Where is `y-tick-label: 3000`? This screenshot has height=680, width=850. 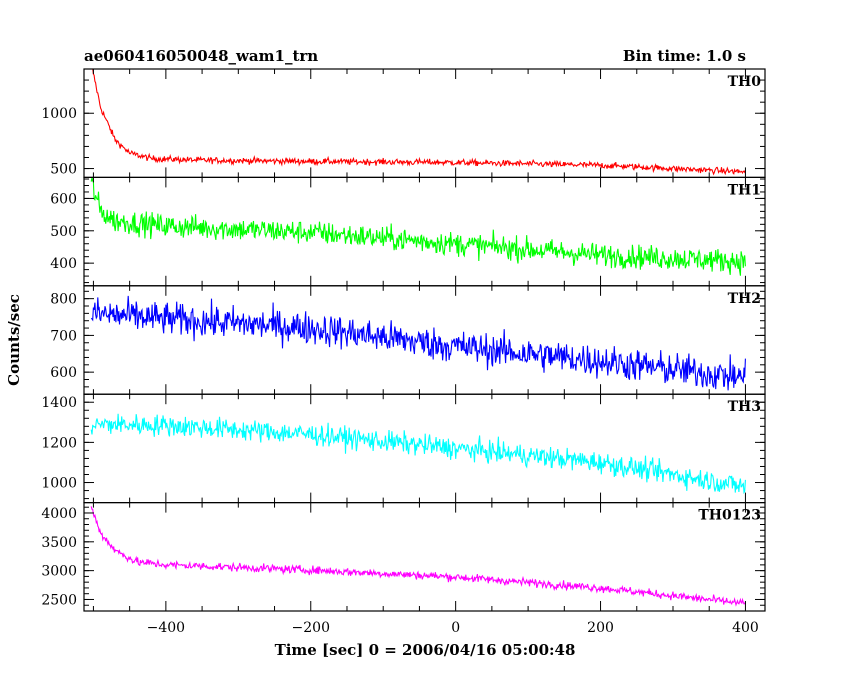 y-tick-label: 3000 is located at coordinates (59, 572).